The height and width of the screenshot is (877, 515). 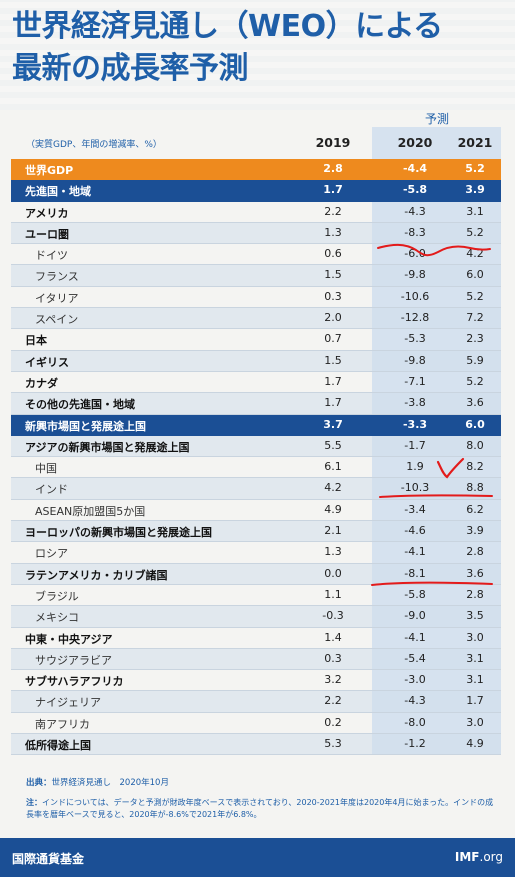 What do you see at coordinates (85, 426) in the screenshot?
I see `row-label: 新興市場国と発展途上国` at bounding box center [85, 426].